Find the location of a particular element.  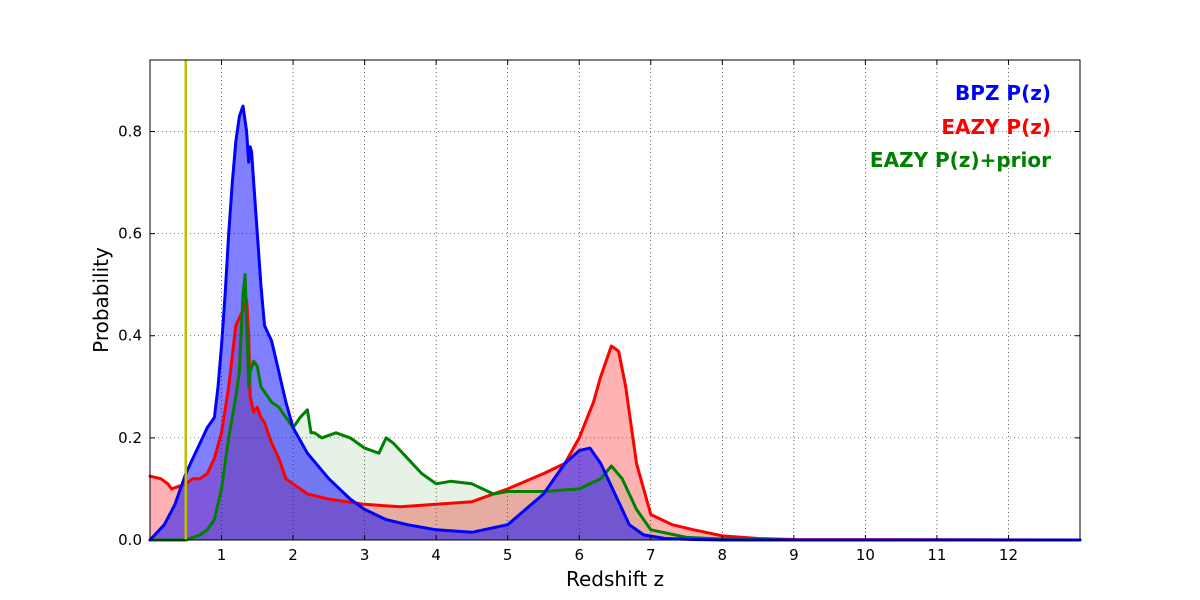

y-tick-label: 0.4 is located at coordinates (130, 336).